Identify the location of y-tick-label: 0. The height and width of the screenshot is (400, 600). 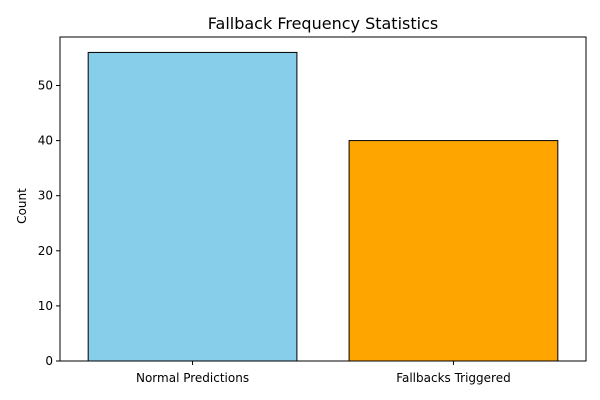
(49, 361).